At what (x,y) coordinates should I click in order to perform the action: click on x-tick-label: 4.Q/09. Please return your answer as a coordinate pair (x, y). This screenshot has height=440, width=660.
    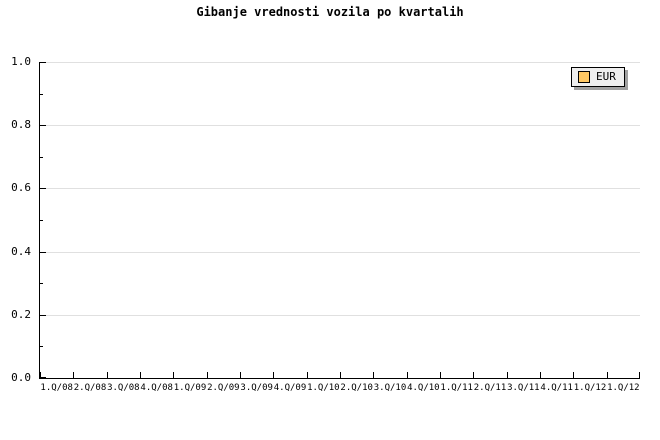
    Looking at the image, I should click on (290, 388).